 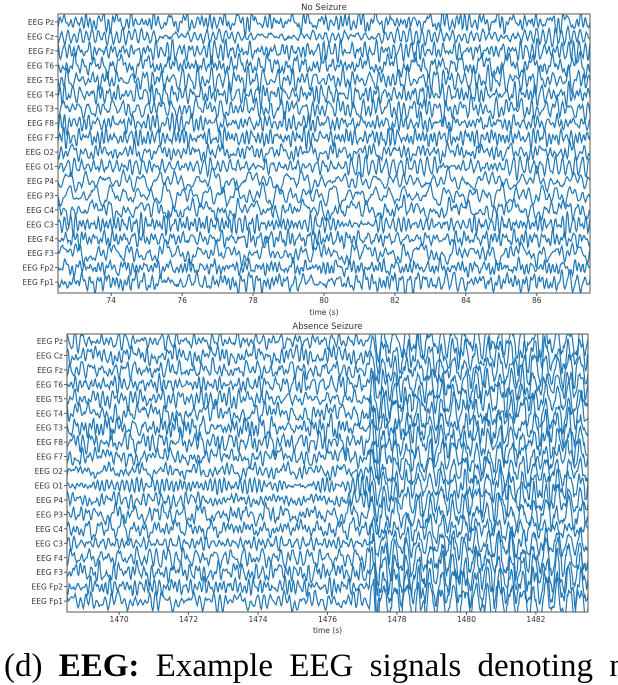 I want to click on x-tick-label: 80, so click(x=324, y=300).